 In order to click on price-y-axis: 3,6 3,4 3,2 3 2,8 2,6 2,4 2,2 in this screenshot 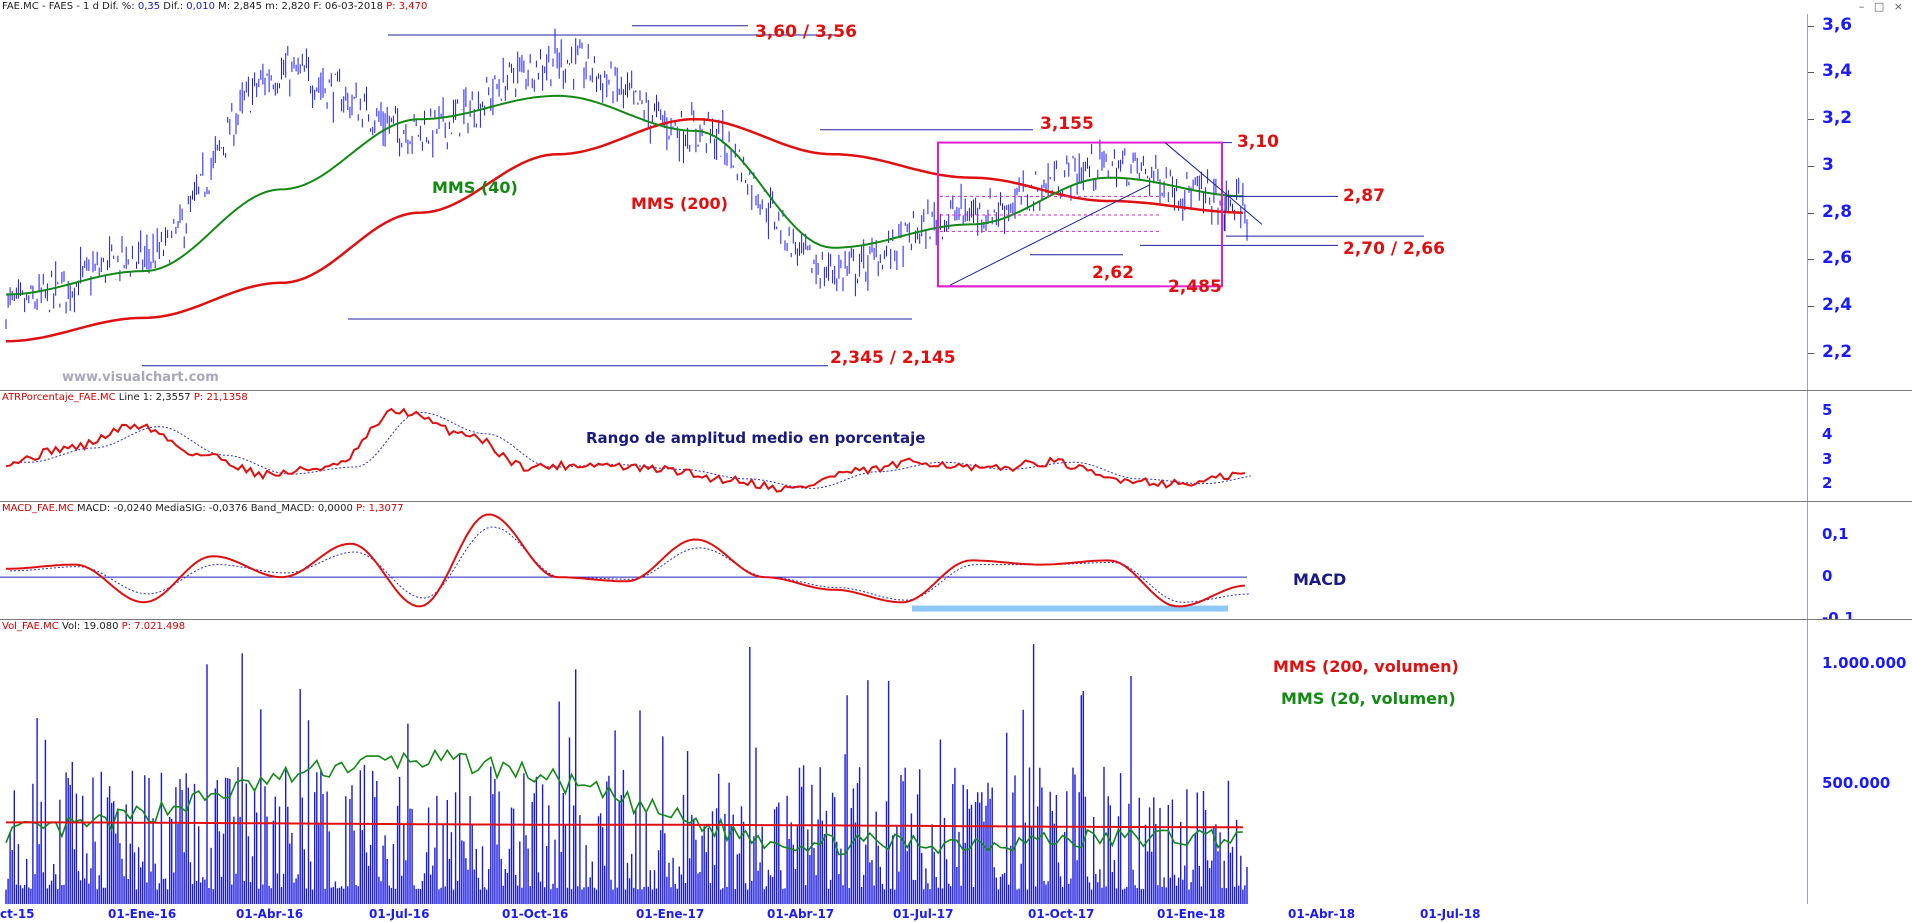, I will do `click(1859, 202)`.